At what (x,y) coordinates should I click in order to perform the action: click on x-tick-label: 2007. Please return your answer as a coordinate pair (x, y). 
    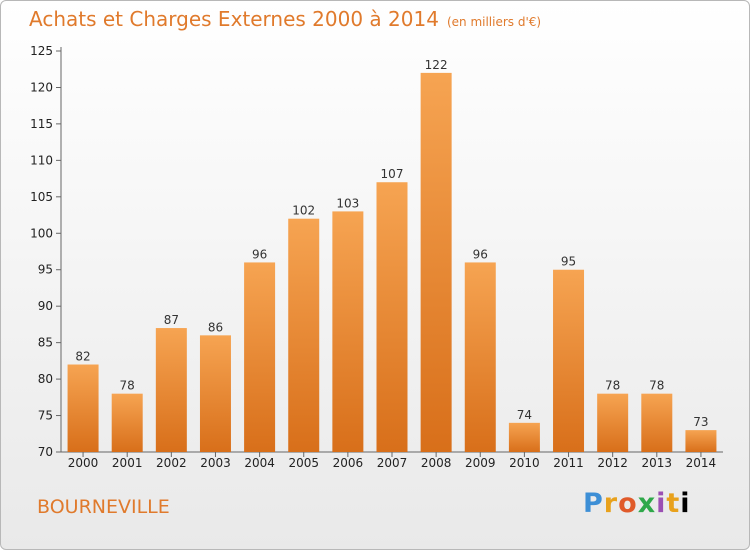
    Looking at the image, I should click on (392, 463).